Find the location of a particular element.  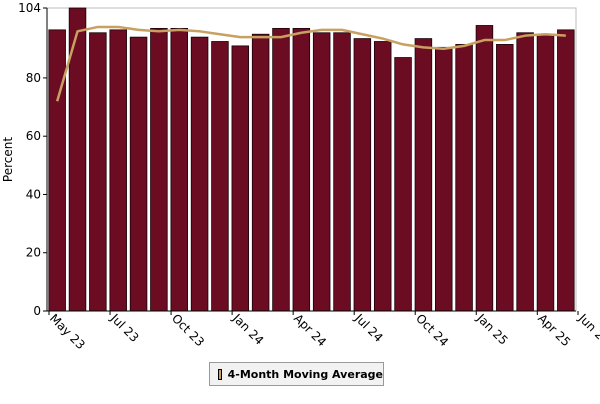

x-tick-label: Jul 24 is located at coordinates (368, 328).